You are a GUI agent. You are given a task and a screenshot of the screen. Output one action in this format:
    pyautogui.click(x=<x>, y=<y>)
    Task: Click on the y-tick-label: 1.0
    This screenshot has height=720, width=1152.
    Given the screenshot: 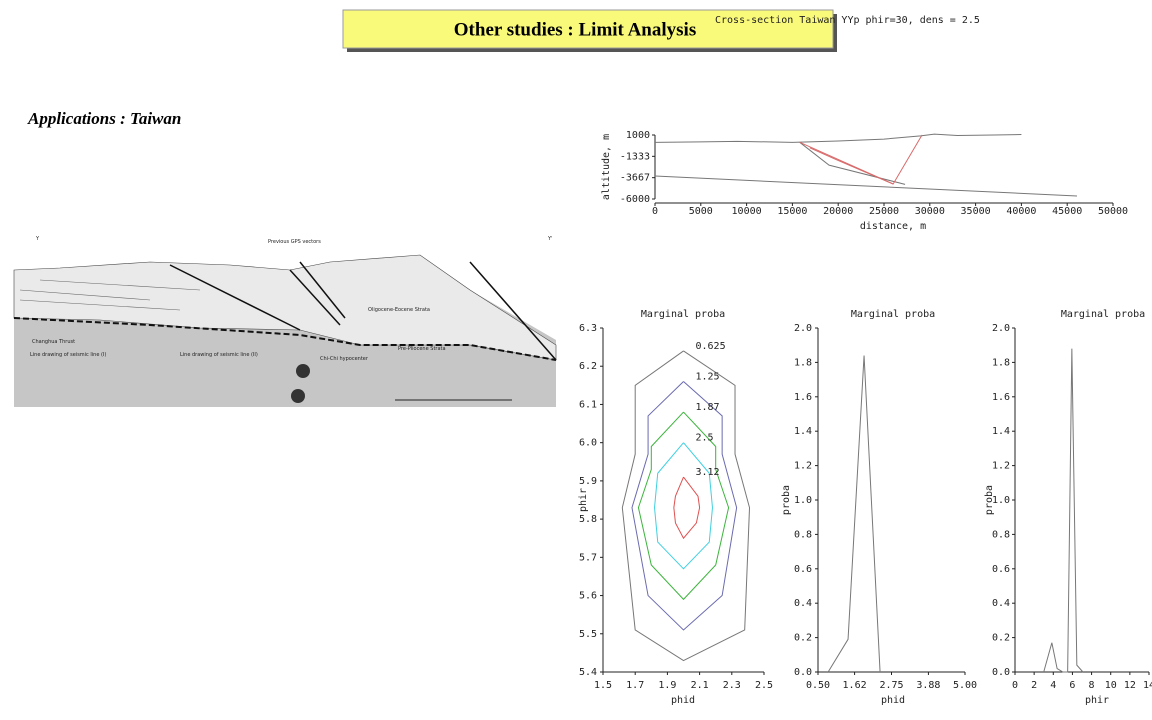 What is the action you would take?
    pyautogui.click(x=1001, y=500)
    